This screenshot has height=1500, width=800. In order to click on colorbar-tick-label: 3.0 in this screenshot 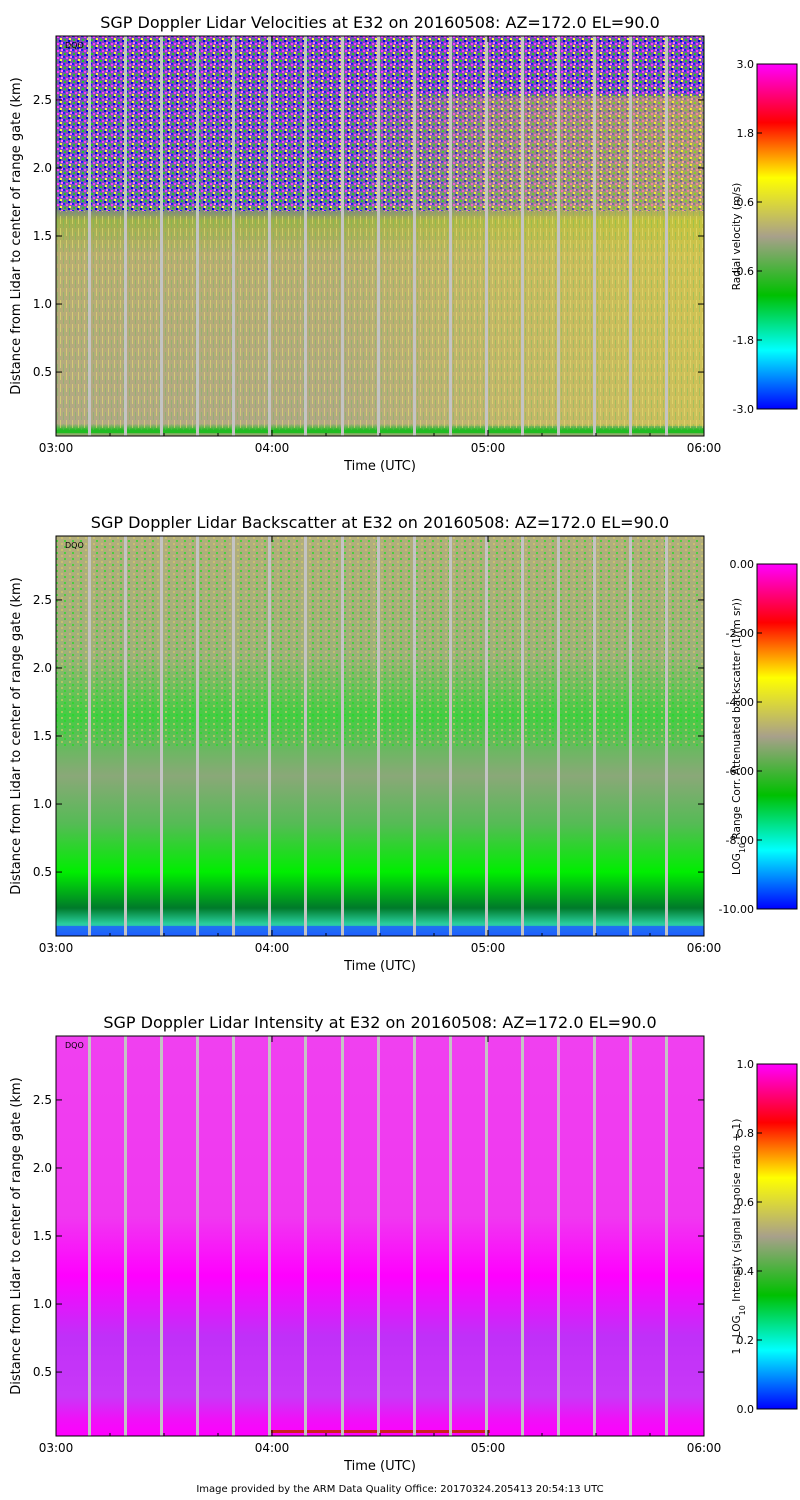, I will do `click(746, 64)`.